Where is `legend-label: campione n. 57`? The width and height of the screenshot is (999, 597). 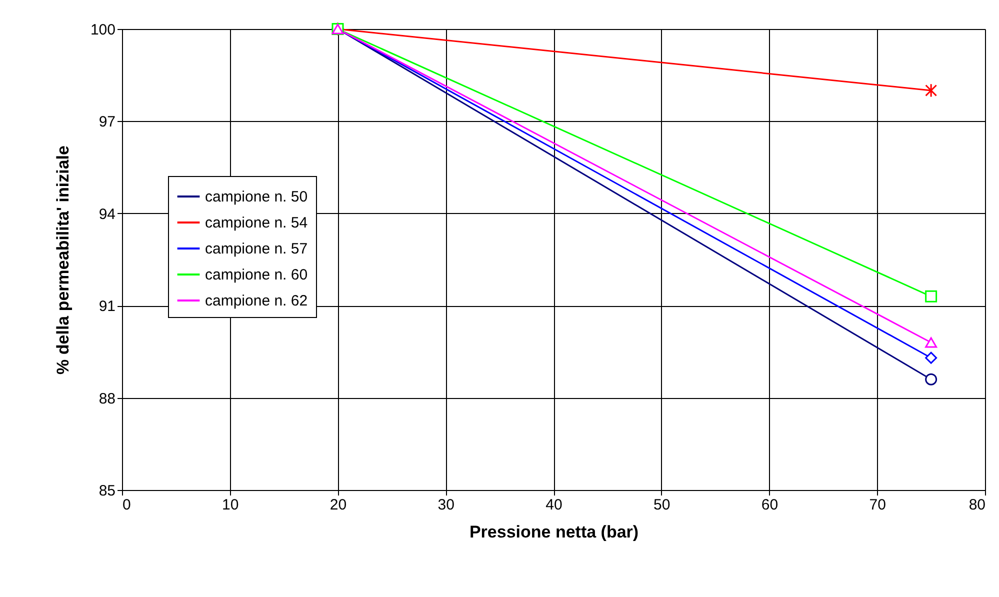
legend-label: campione n. 57 is located at coordinates (256, 249).